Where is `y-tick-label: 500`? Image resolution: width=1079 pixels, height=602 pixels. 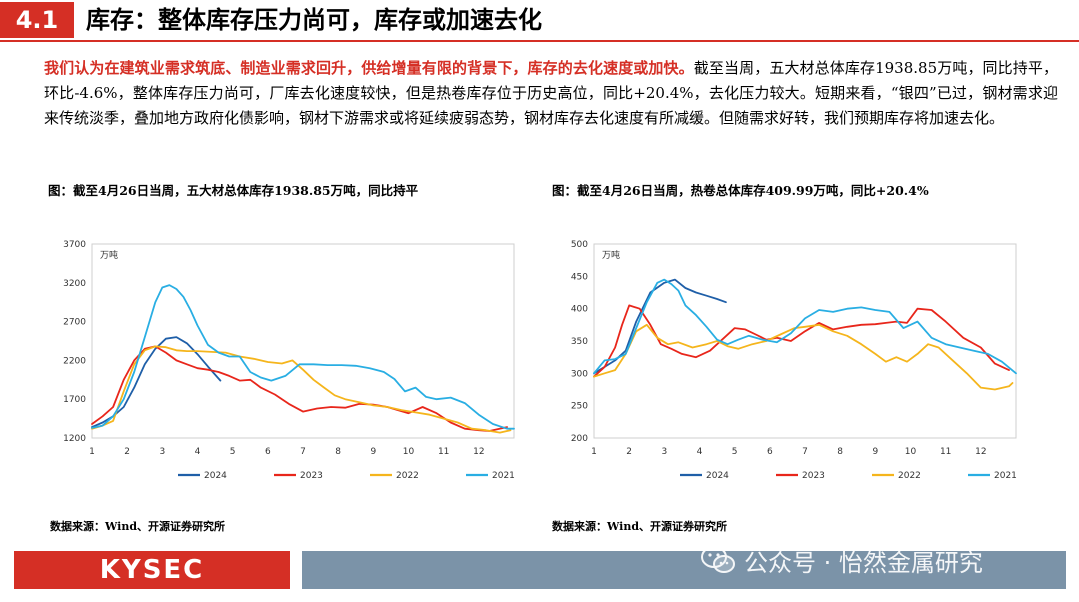 y-tick-label: 500 is located at coordinates (579, 245).